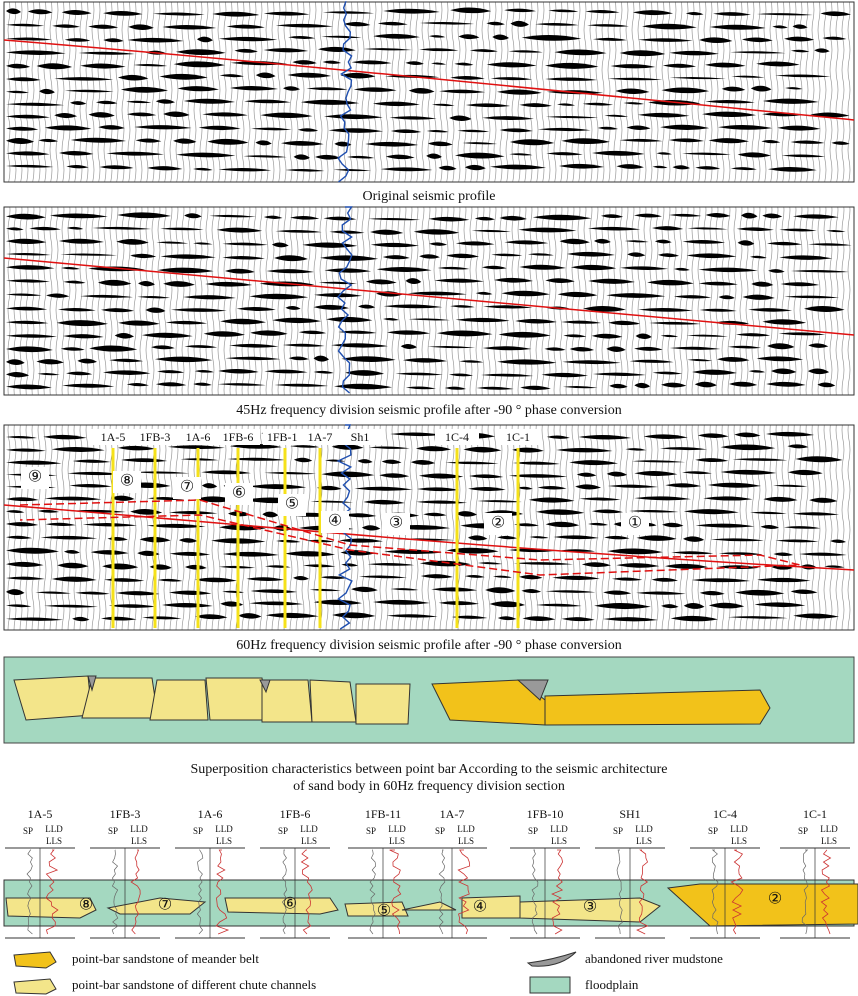 This screenshot has height=996, width=858. What do you see at coordinates (559, 841) in the screenshot?
I see `log-label: LLS` at bounding box center [559, 841].